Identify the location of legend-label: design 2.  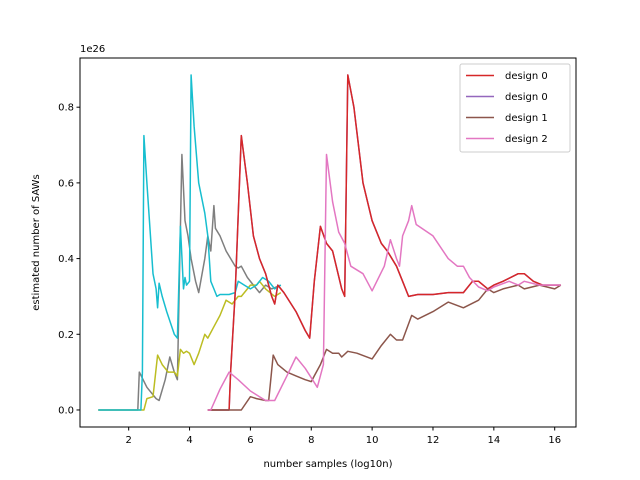
(526, 139).